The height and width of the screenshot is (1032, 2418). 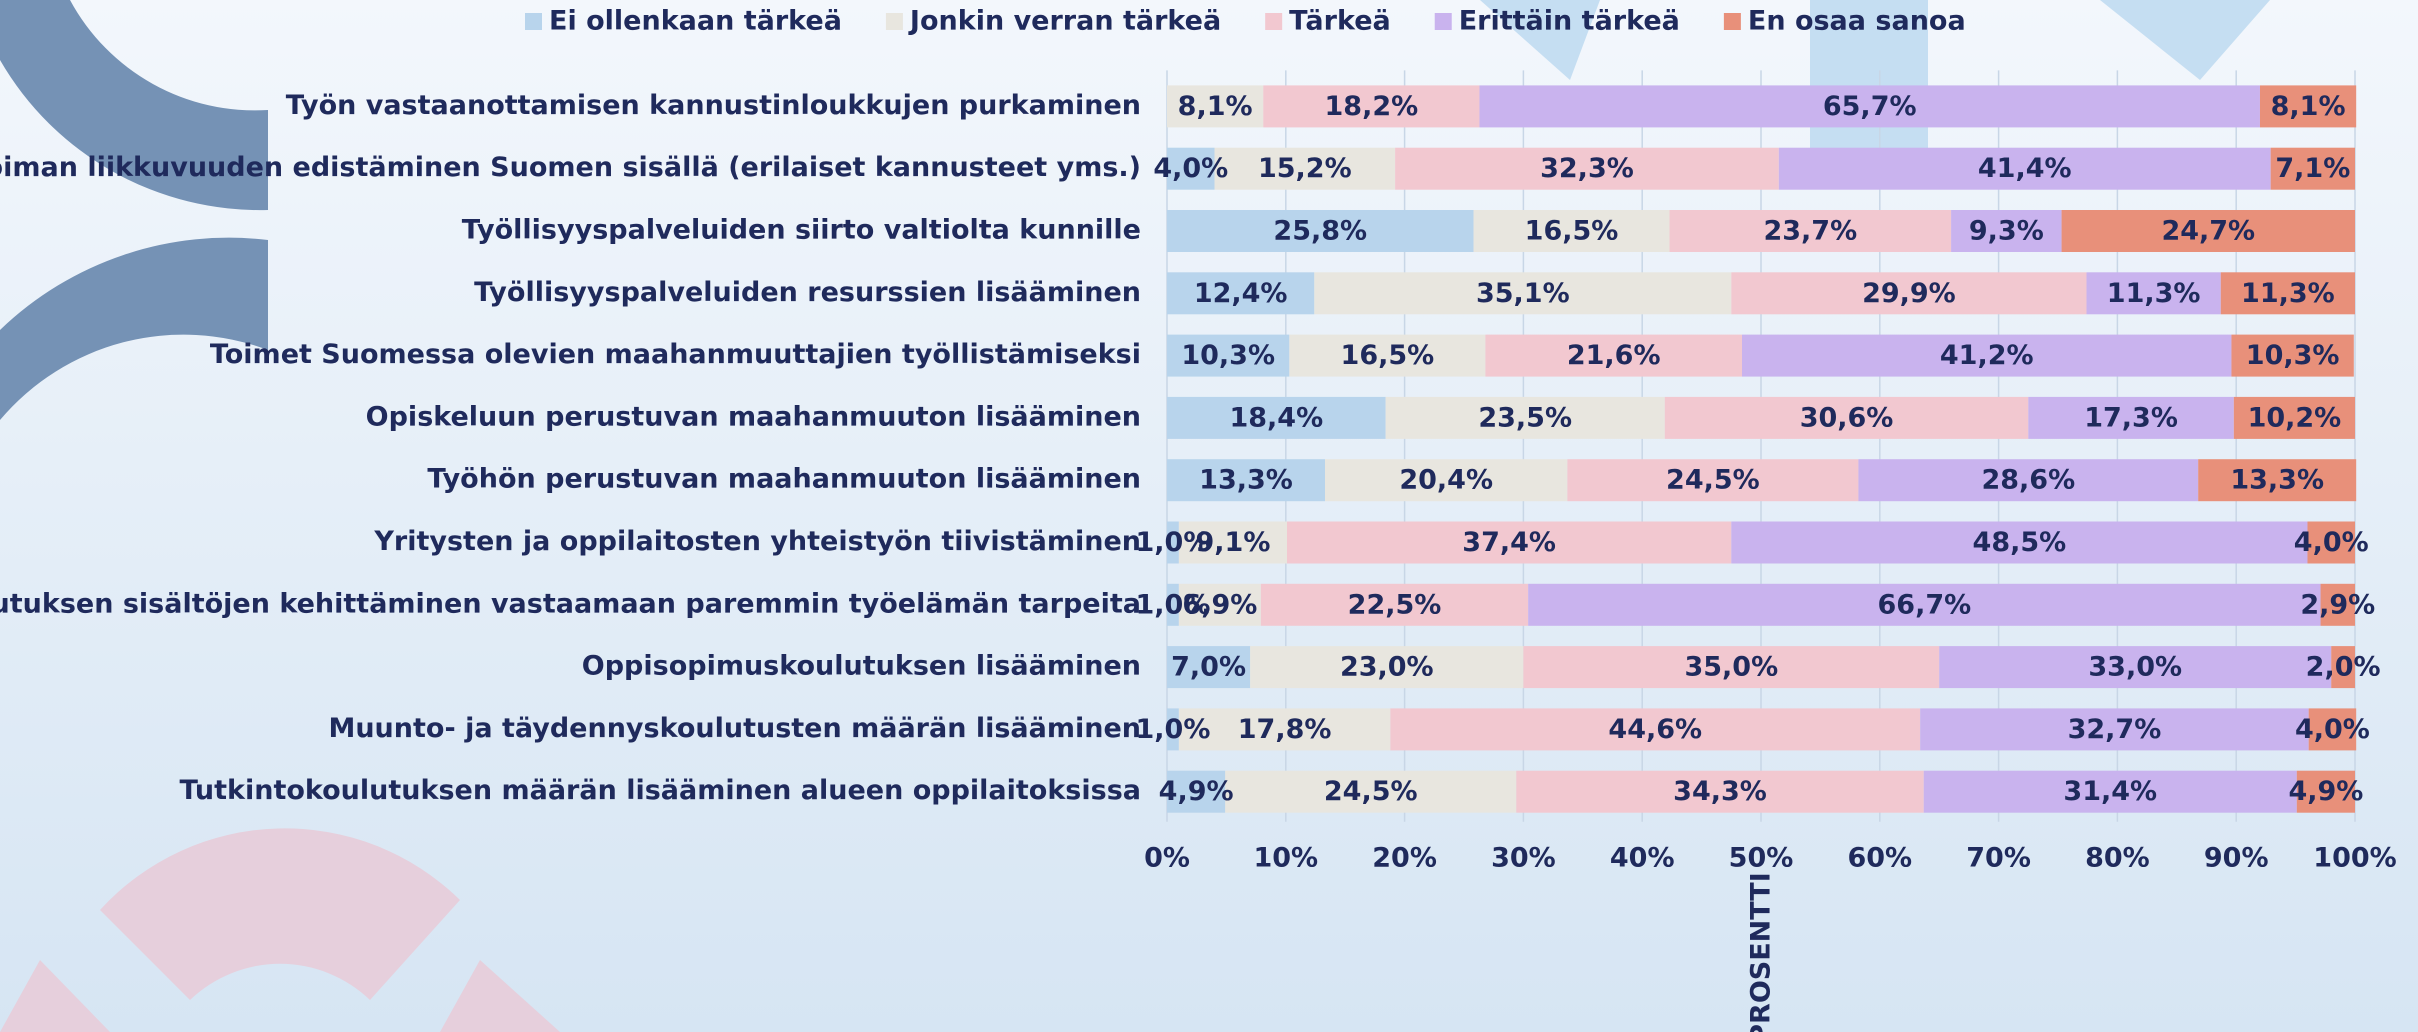 I want to click on value-label: 33,0%, so click(x=2135, y=667).